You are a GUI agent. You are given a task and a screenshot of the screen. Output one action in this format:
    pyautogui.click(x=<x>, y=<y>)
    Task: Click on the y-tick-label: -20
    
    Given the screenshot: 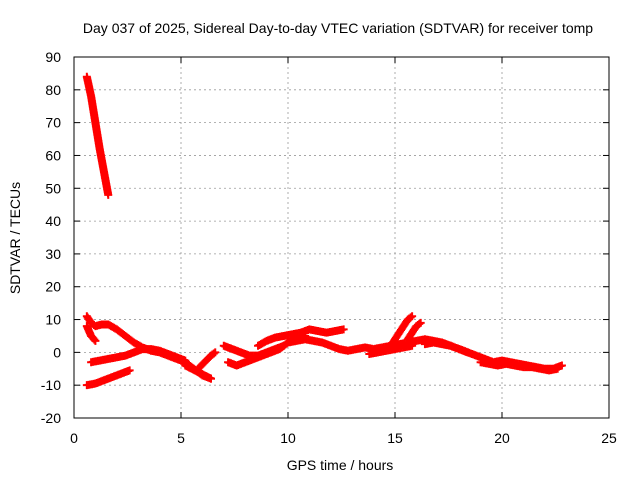 What is the action you would take?
    pyautogui.click(x=51, y=418)
    